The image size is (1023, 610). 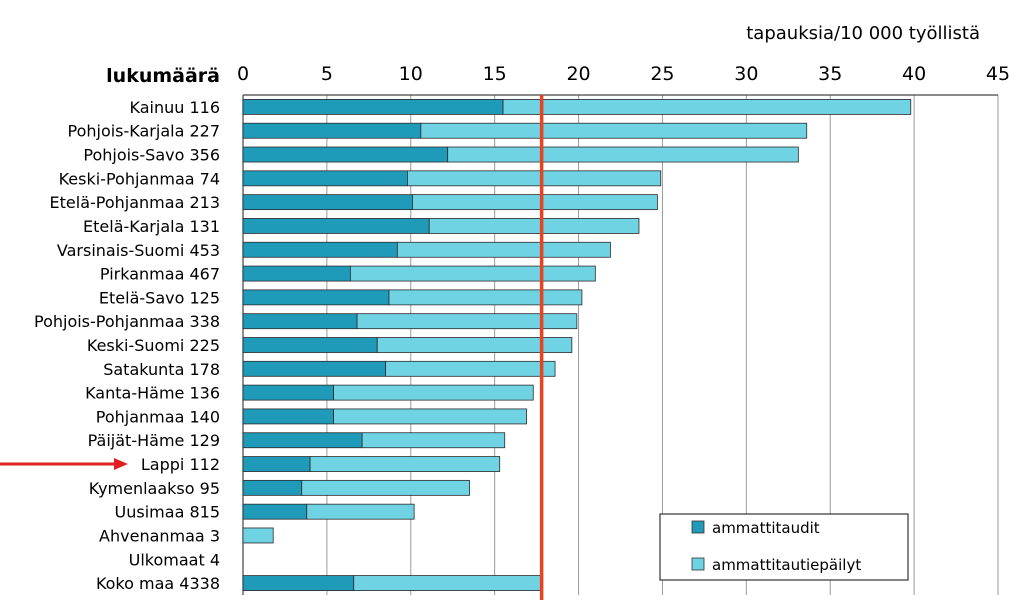 What do you see at coordinates (863, 33) in the screenshot?
I see `x-unit-label: tapauksia/10 000 työllistä` at bounding box center [863, 33].